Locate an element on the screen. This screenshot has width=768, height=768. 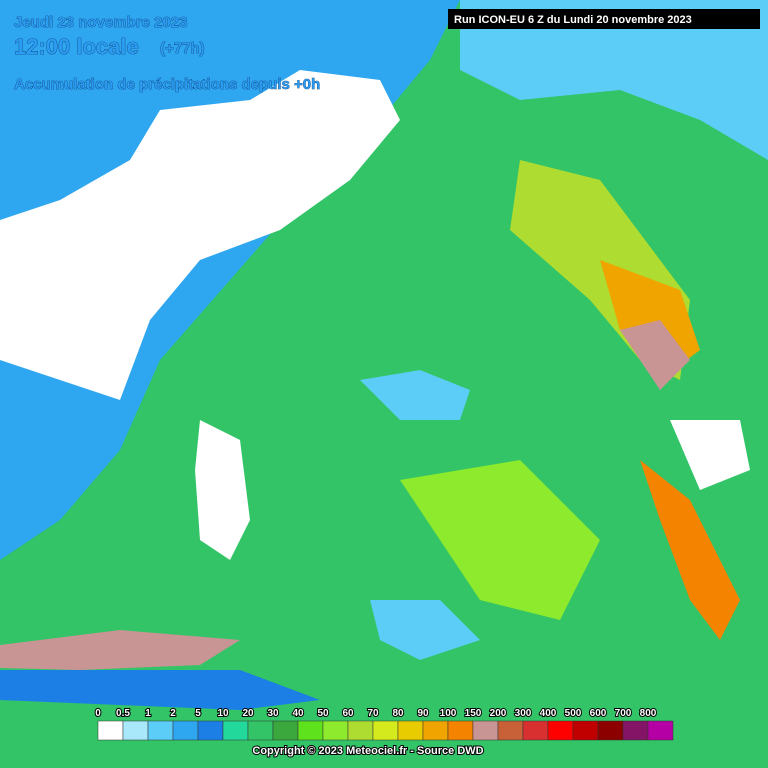
legend-label: 30 is located at coordinates (273, 713).